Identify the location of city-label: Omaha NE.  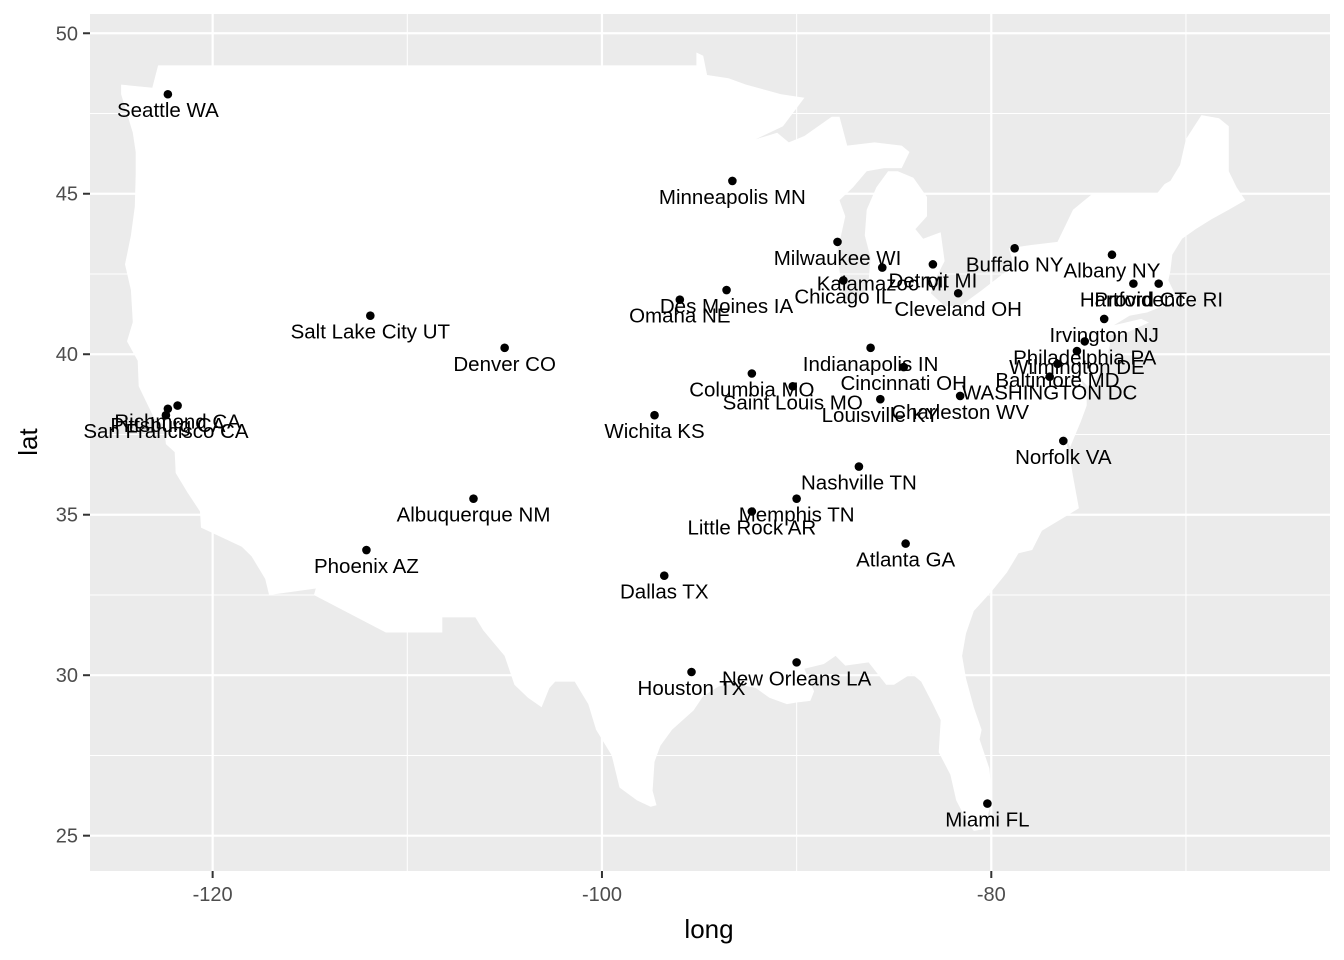
(679, 316).